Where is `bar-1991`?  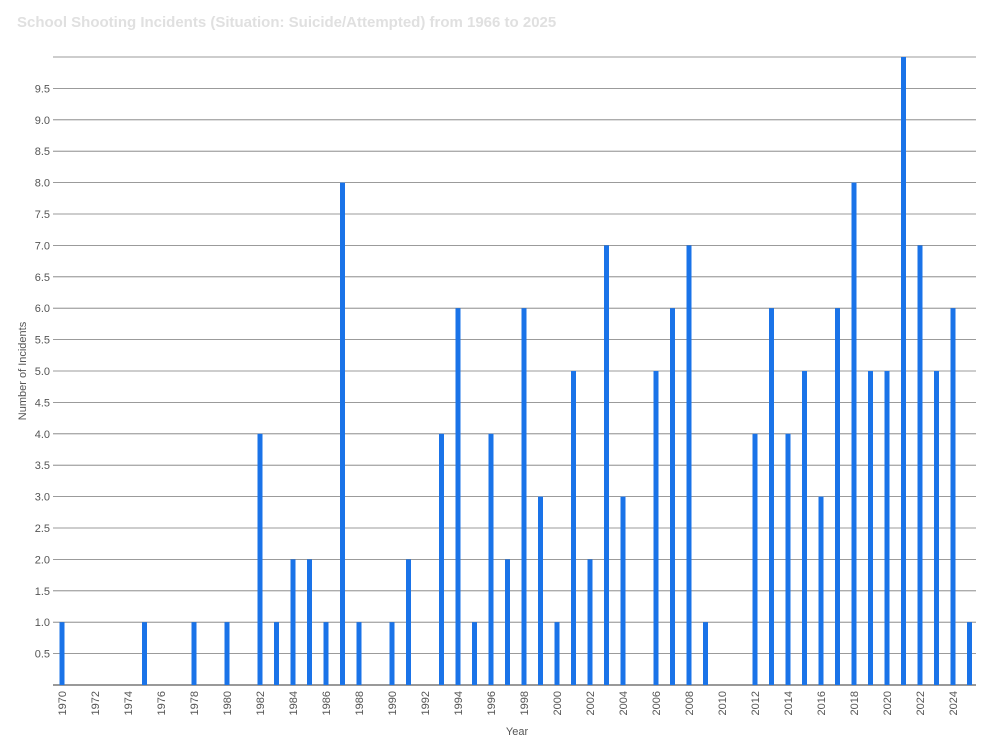 bar-1991 is located at coordinates (408, 622).